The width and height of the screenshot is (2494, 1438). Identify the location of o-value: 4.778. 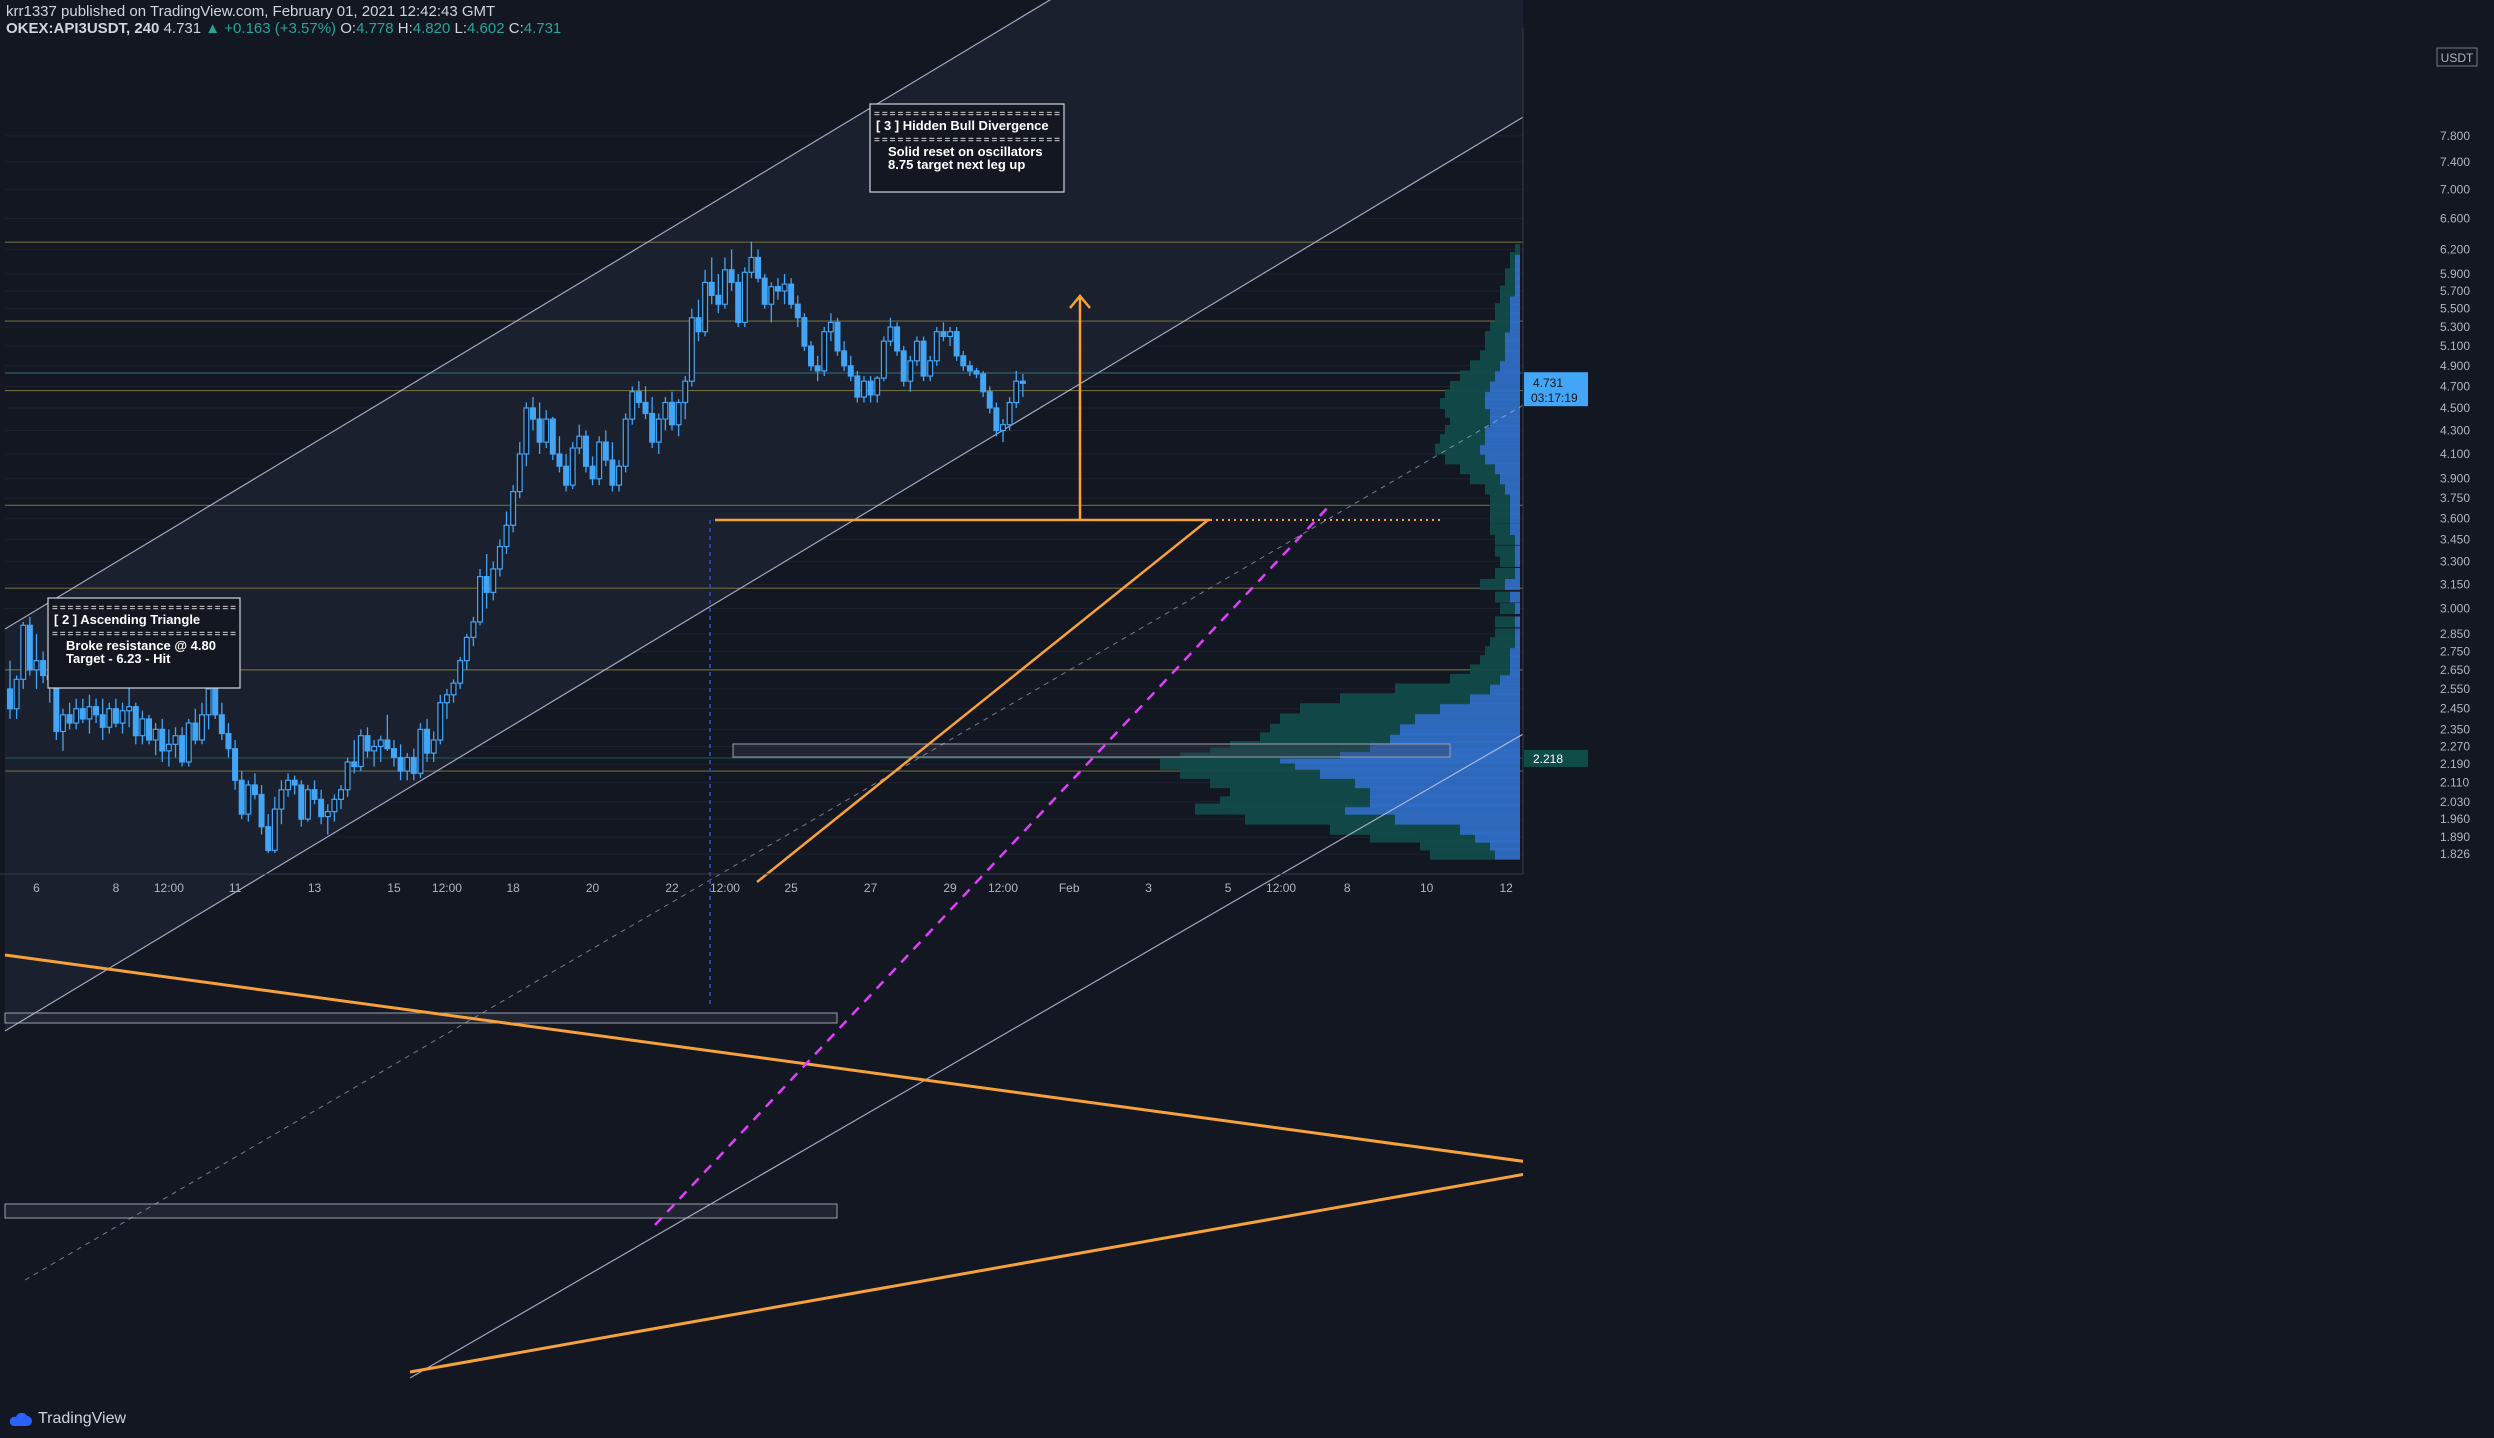
(375, 28).